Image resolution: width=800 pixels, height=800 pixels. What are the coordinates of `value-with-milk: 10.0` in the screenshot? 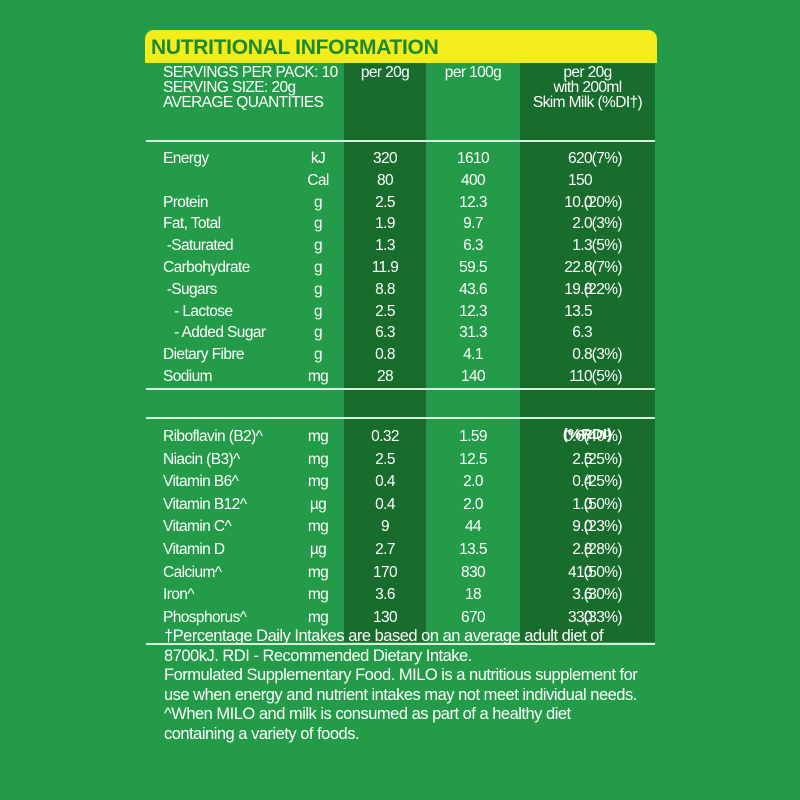 It's located at (578, 202).